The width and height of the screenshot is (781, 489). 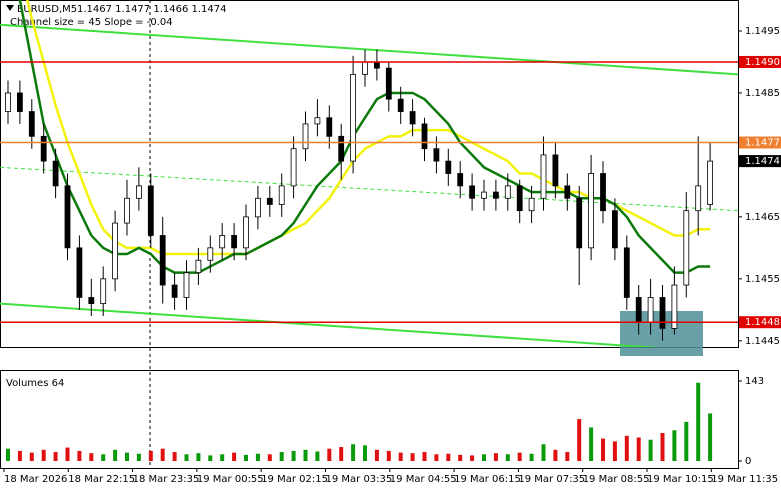 What do you see at coordinates (551, 479) in the screenshot?
I see `time-label: 19 Mar 07:35` at bounding box center [551, 479].